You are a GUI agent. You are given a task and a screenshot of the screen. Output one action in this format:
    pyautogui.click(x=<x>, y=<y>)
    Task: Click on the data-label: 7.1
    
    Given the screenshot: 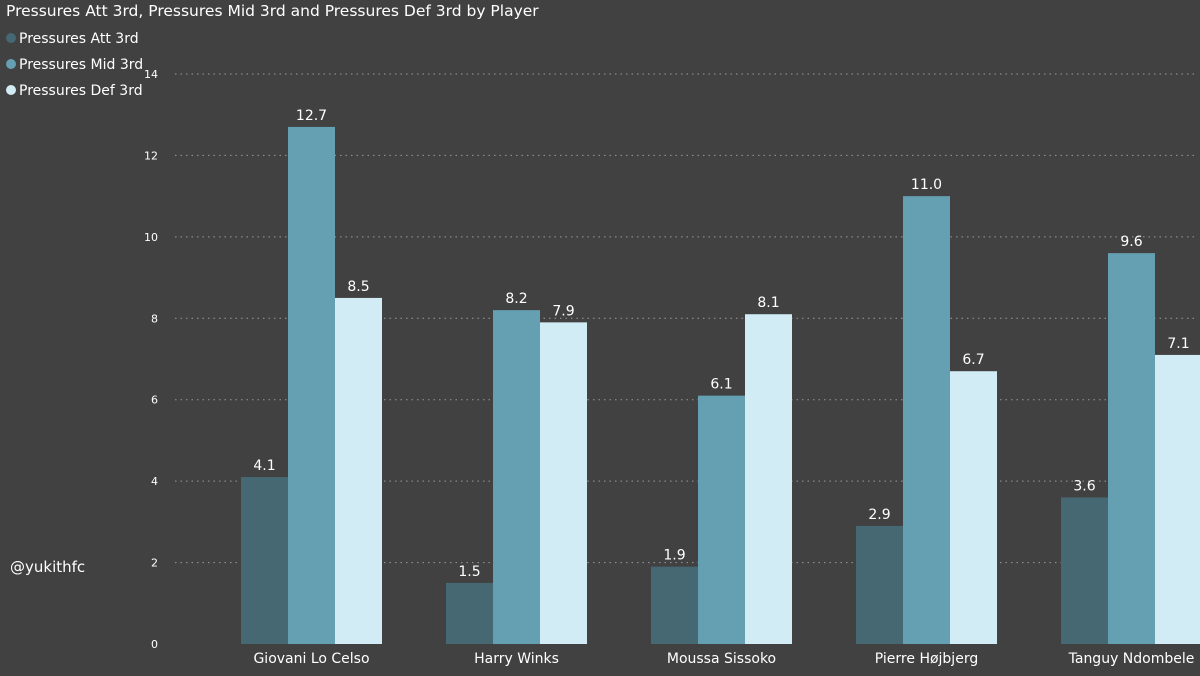 What is the action you would take?
    pyautogui.click(x=1178, y=344)
    